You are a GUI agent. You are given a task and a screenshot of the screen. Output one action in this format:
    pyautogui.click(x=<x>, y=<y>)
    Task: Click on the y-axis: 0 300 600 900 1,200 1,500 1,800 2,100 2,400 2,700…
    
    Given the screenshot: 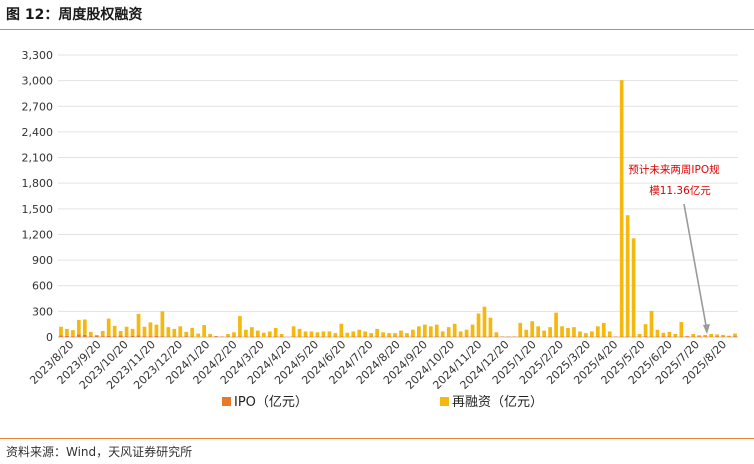 What is the action you would take?
    pyautogui.click(x=38, y=196)
    